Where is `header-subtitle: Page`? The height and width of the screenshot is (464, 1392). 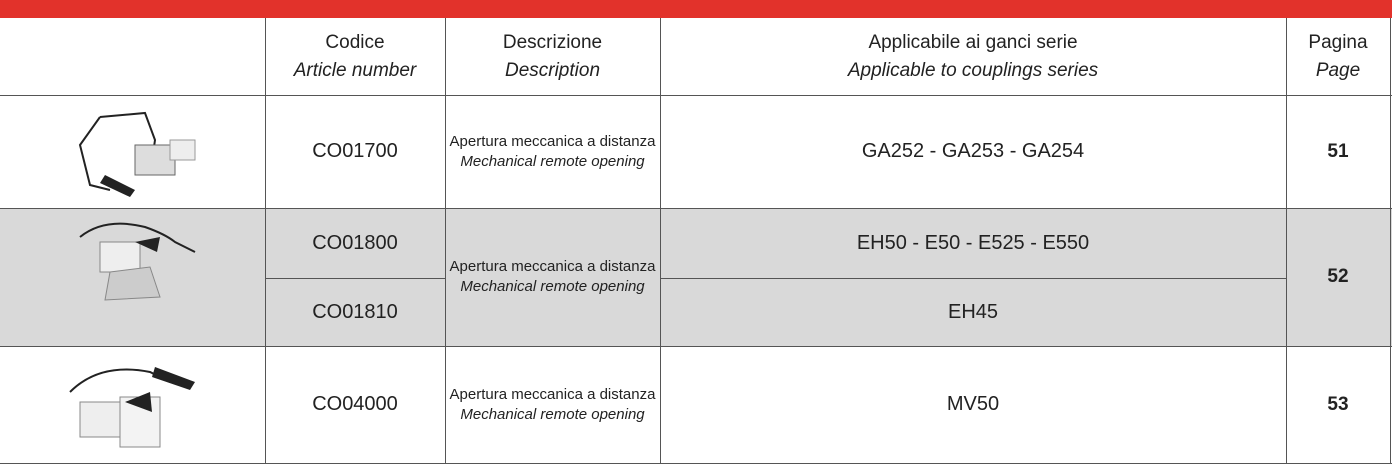
header-subtitle: Page is located at coordinates (1338, 70).